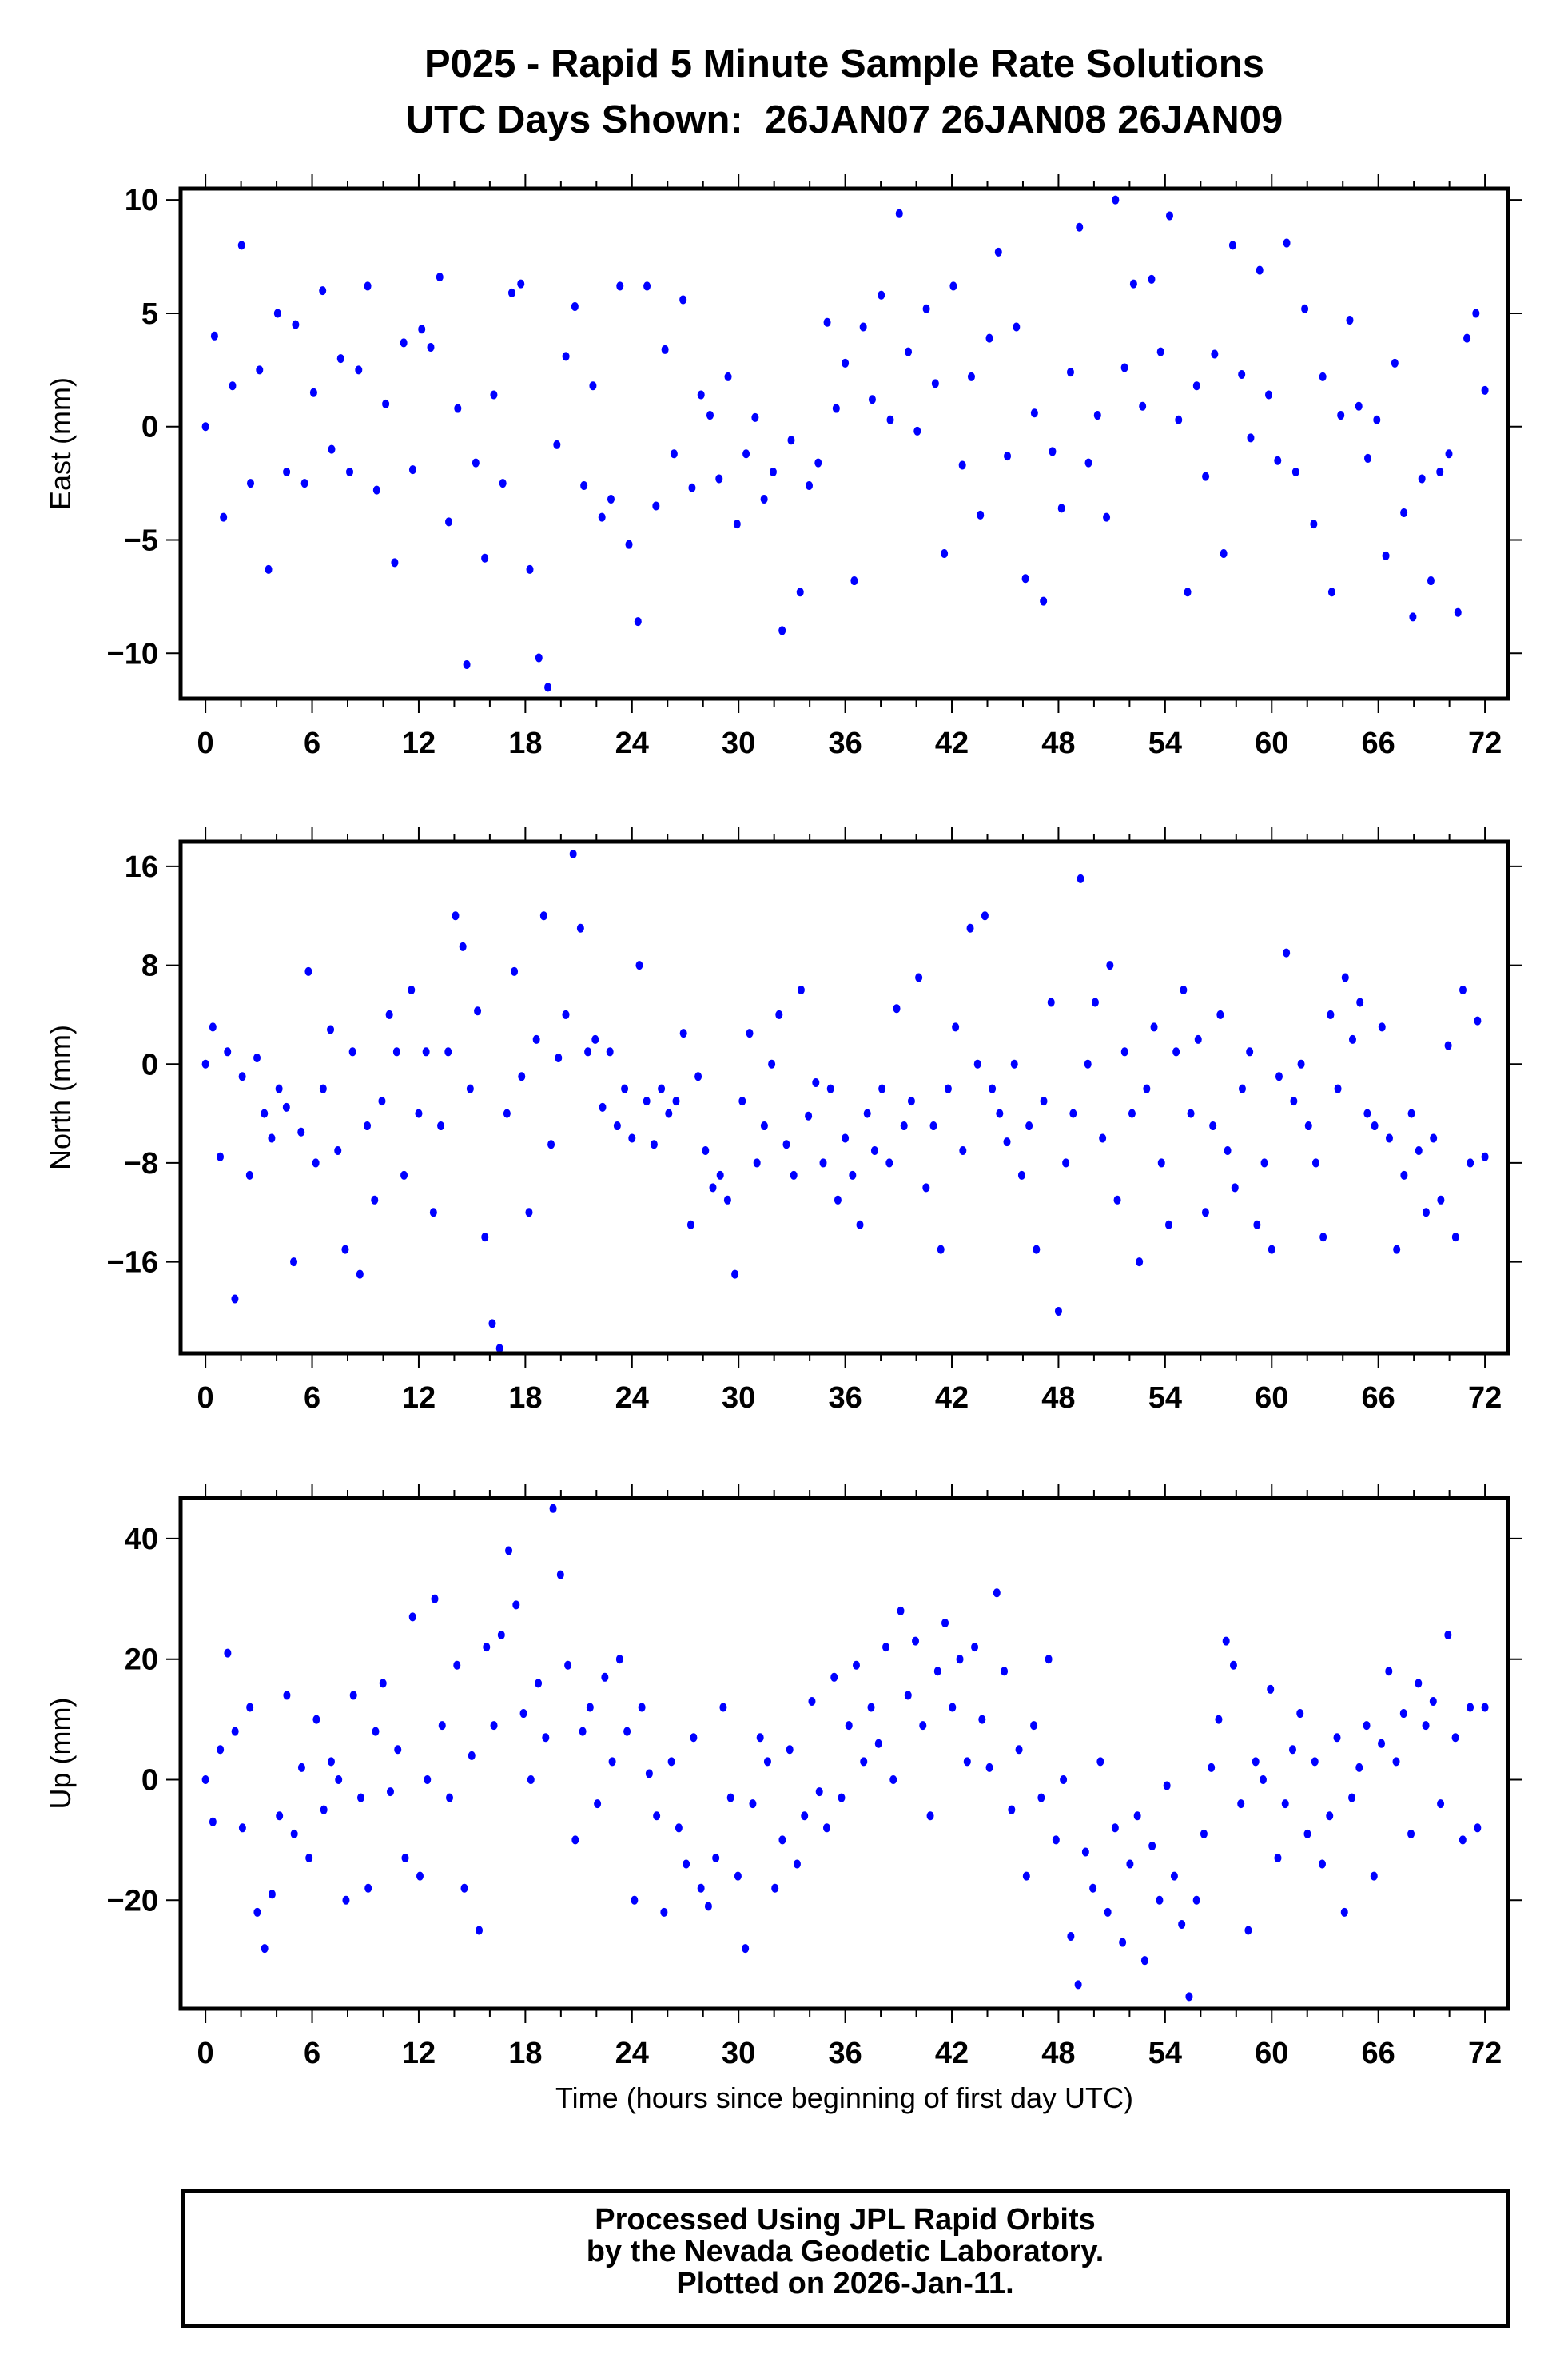 Image resolution: width=1568 pixels, height=2358 pixels. What do you see at coordinates (1485, 1398) in the screenshot?
I see `x-tick-label: 72` at bounding box center [1485, 1398].